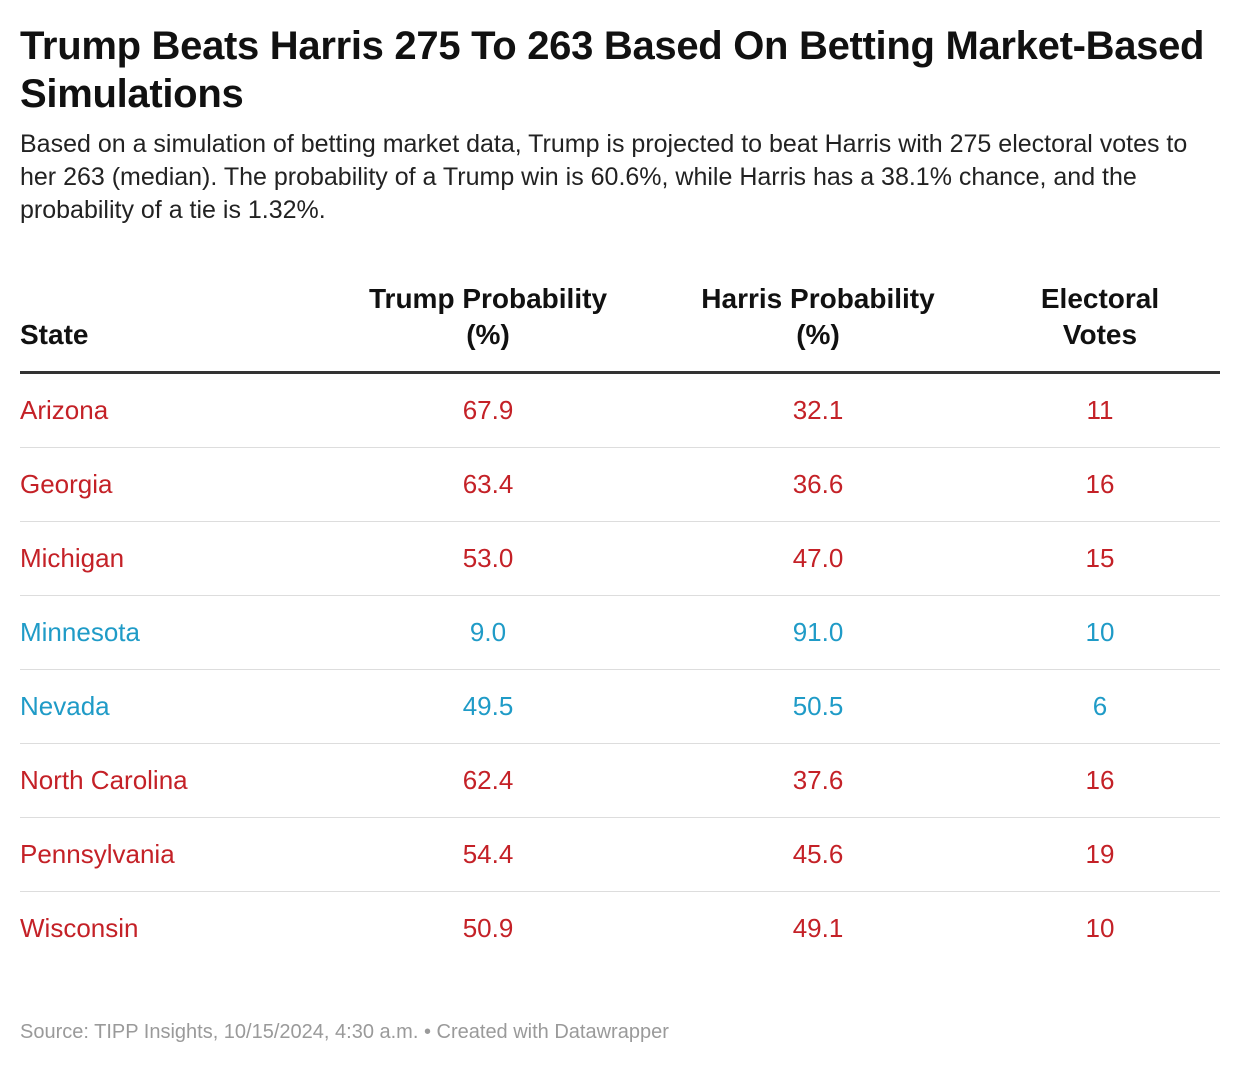 The width and height of the screenshot is (1240, 1066). I want to click on column-header-trump-line2: (%), so click(488, 334).